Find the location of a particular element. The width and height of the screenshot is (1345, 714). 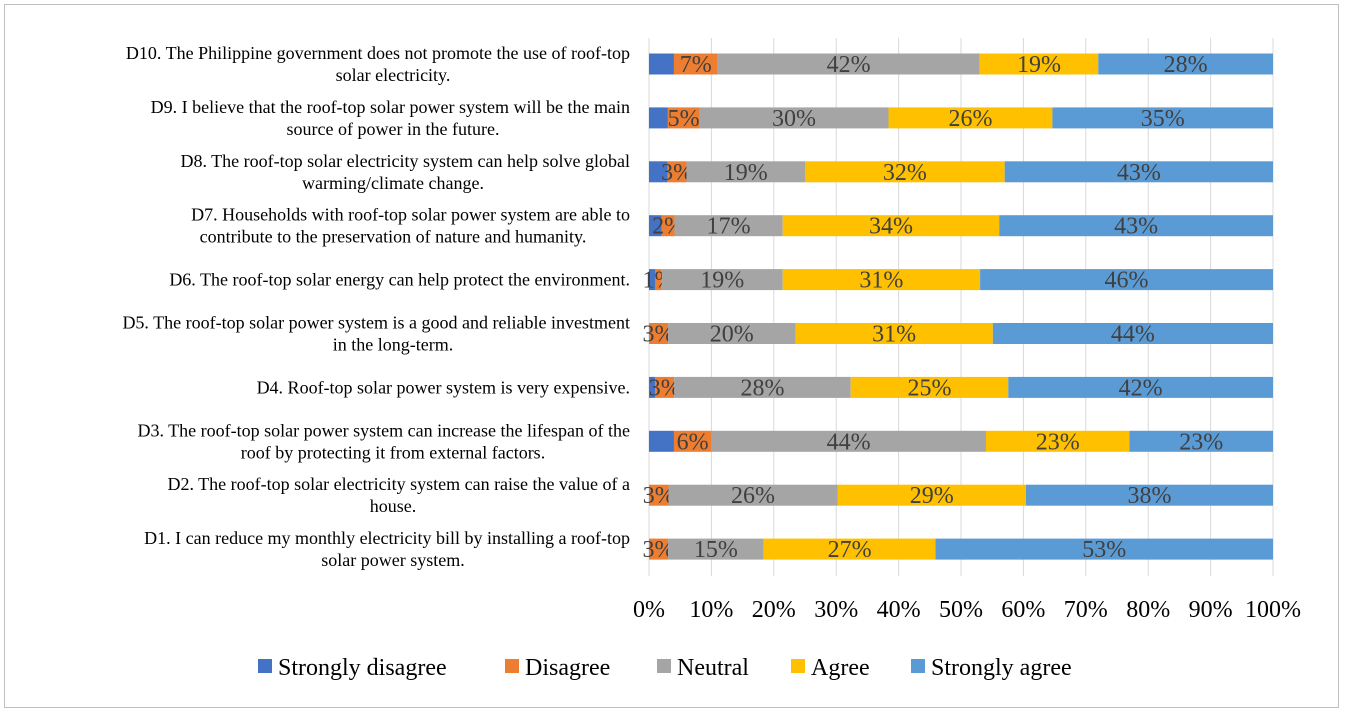

category-label: solar power system. is located at coordinates (392, 560).